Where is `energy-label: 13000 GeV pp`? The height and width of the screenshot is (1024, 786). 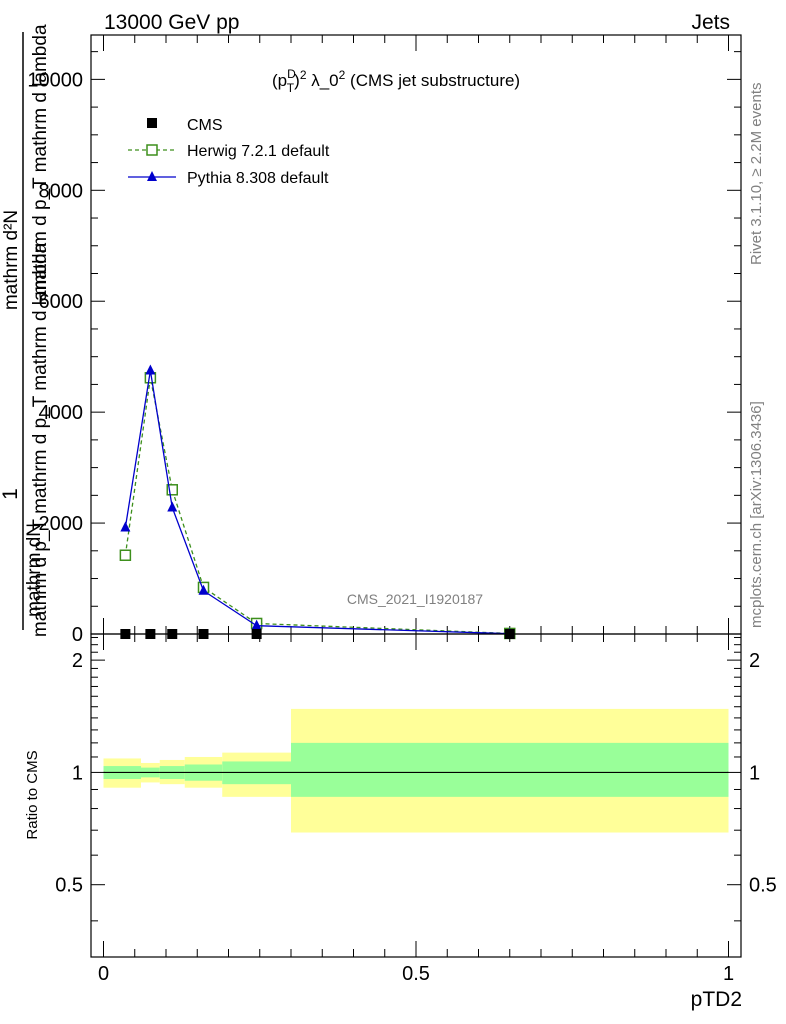 energy-label: 13000 GeV pp is located at coordinates (171, 22).